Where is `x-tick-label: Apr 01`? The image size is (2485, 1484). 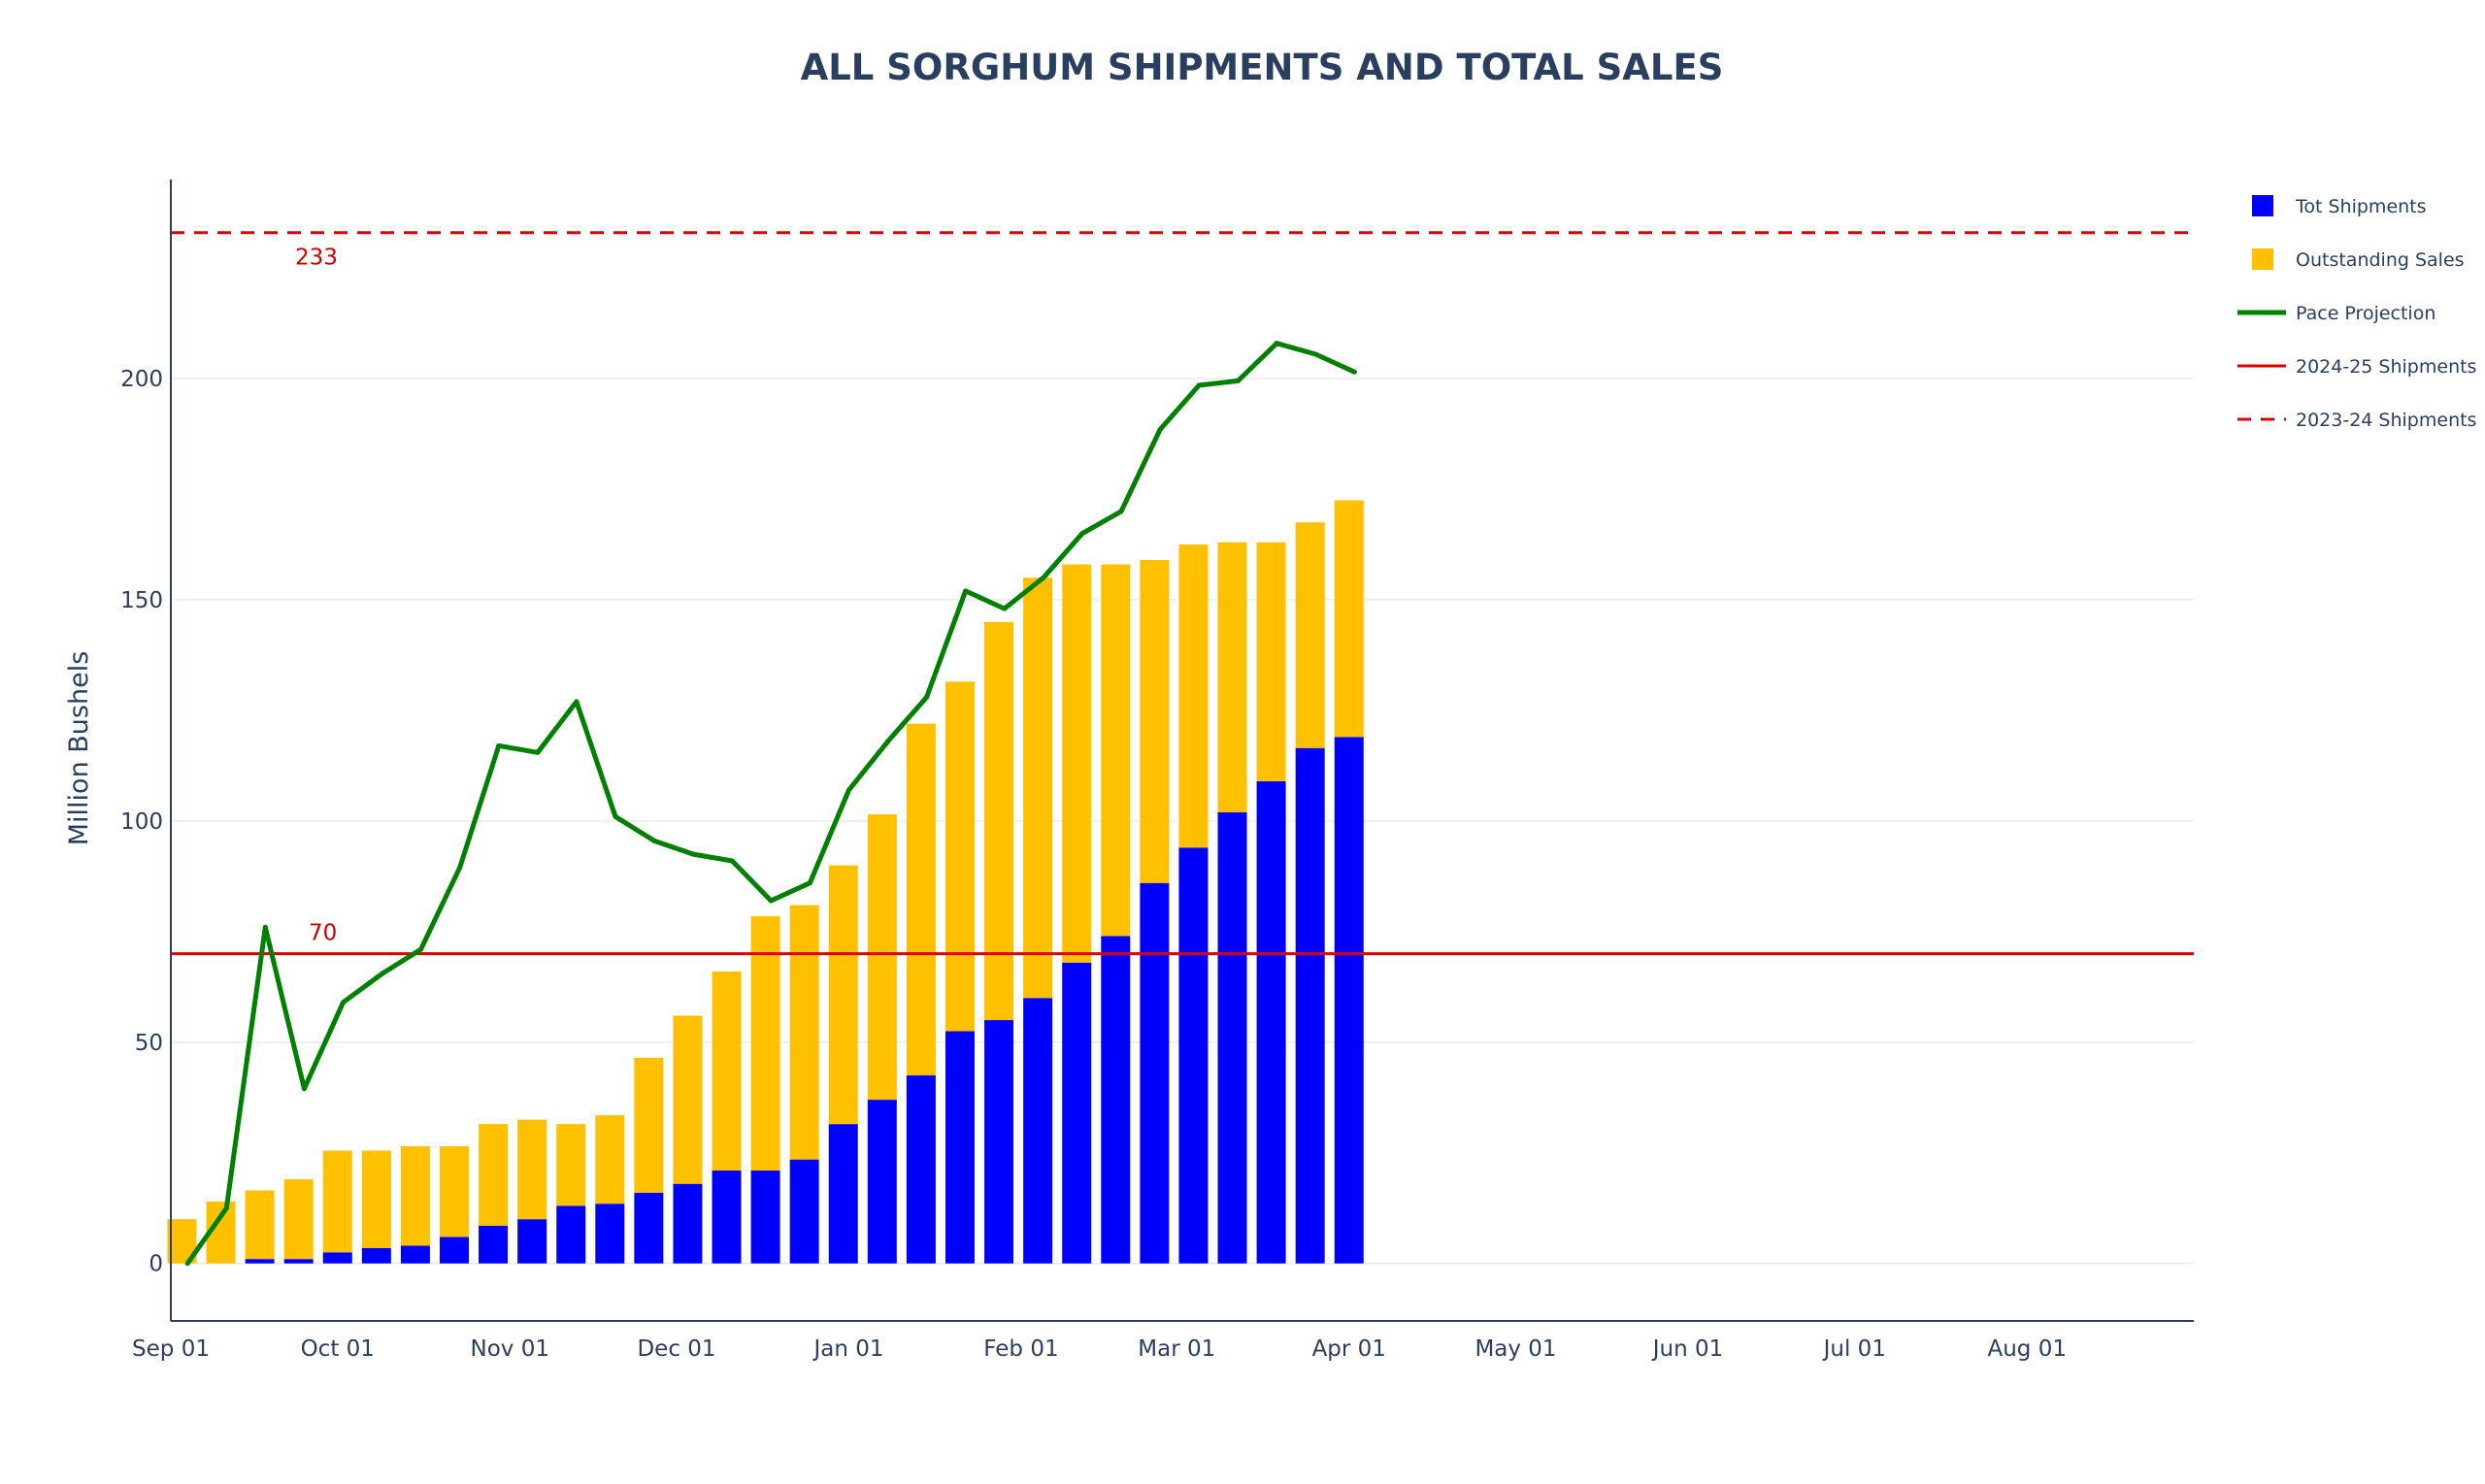
x-tick-label: Apr 01 is located at coordinates (1349, 1349).